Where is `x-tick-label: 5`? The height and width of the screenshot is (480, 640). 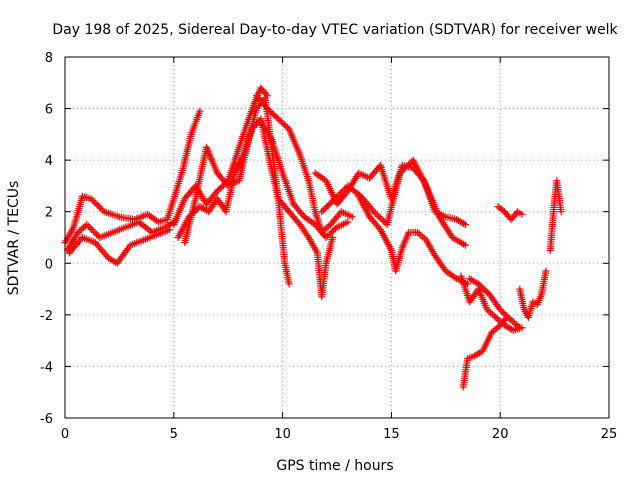
x-tick-label: 5 is located at coordinates (174, 434).